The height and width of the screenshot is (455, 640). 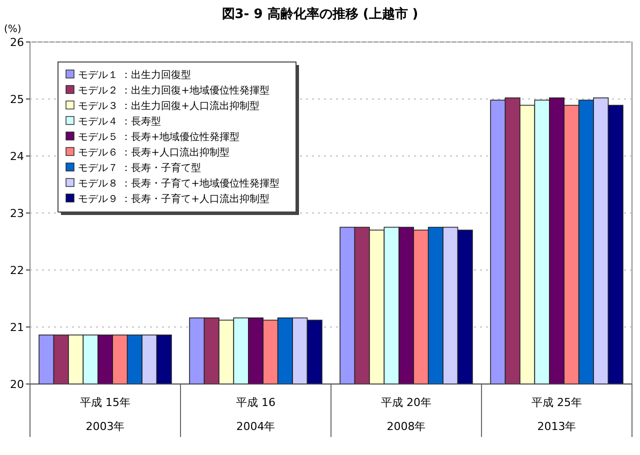 What do you see at coordinates (135, 75) in the screenshot?
I see `legend-label: モデル１ ：出生力回復型` at bounding box center [135, 75].